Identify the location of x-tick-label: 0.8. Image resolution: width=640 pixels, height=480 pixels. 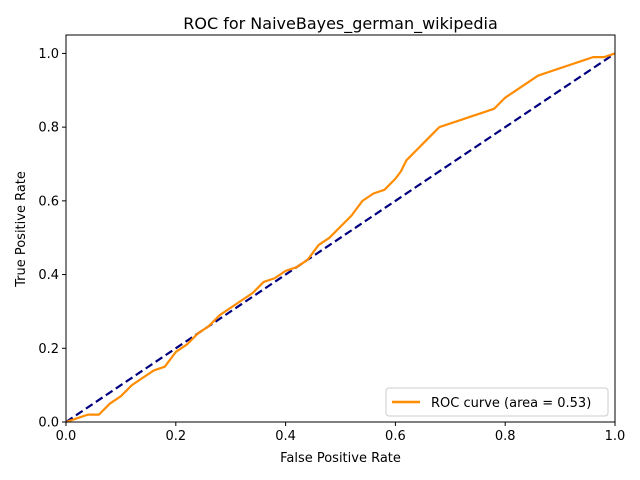
(505, 436).